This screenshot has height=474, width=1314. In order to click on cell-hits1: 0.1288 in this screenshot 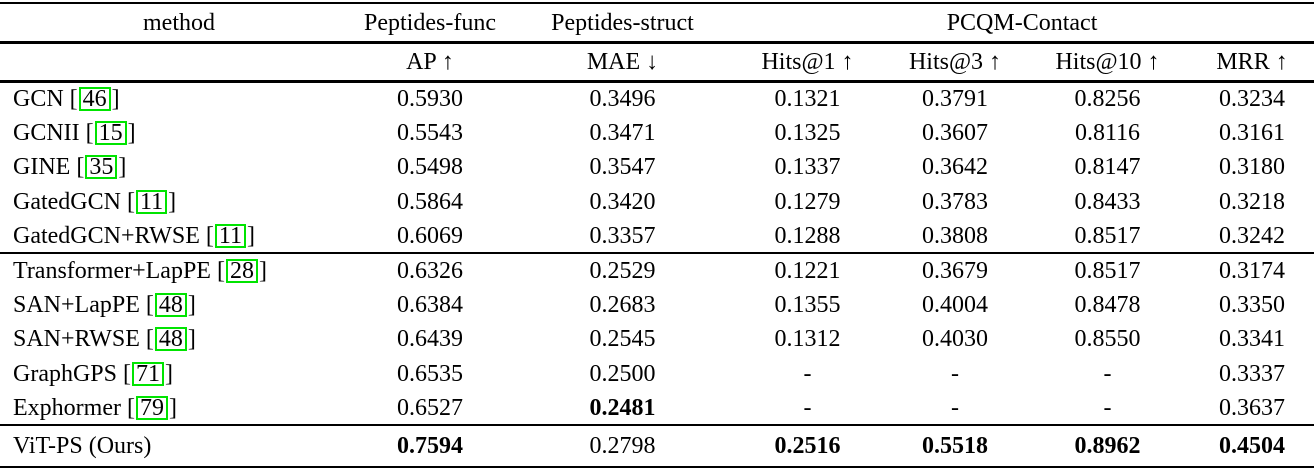, I will do `click(807, 235)`.